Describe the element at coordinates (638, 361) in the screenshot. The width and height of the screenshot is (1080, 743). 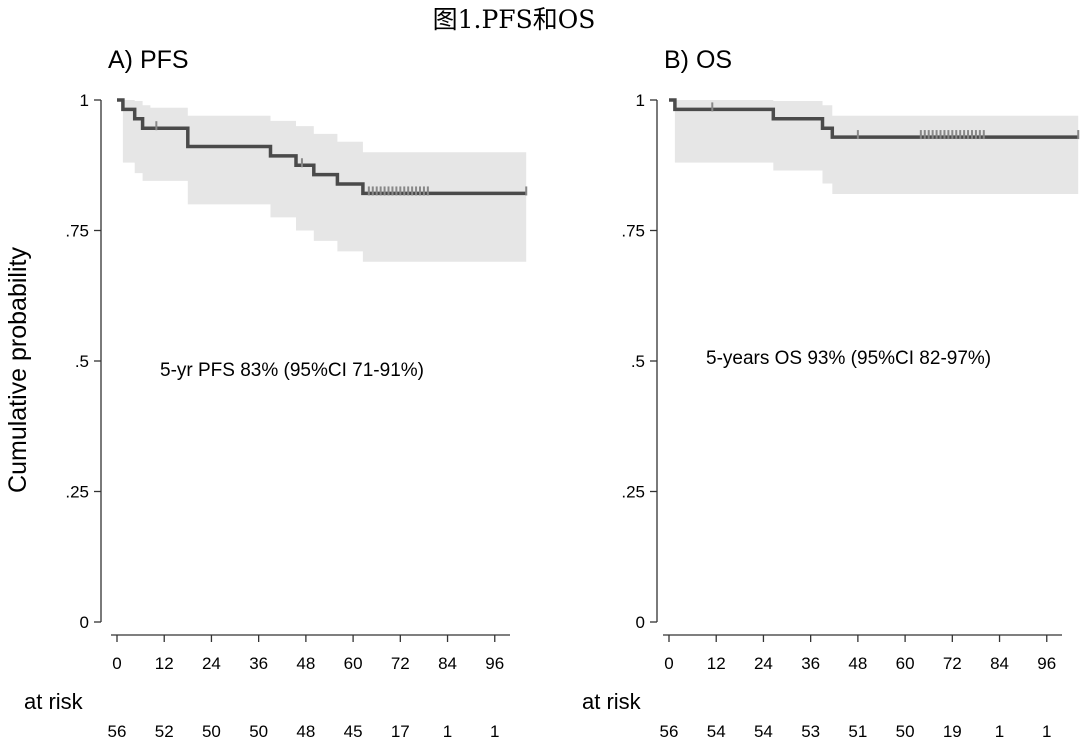
I see `panel-b-y-tick-label: .5` at that location.